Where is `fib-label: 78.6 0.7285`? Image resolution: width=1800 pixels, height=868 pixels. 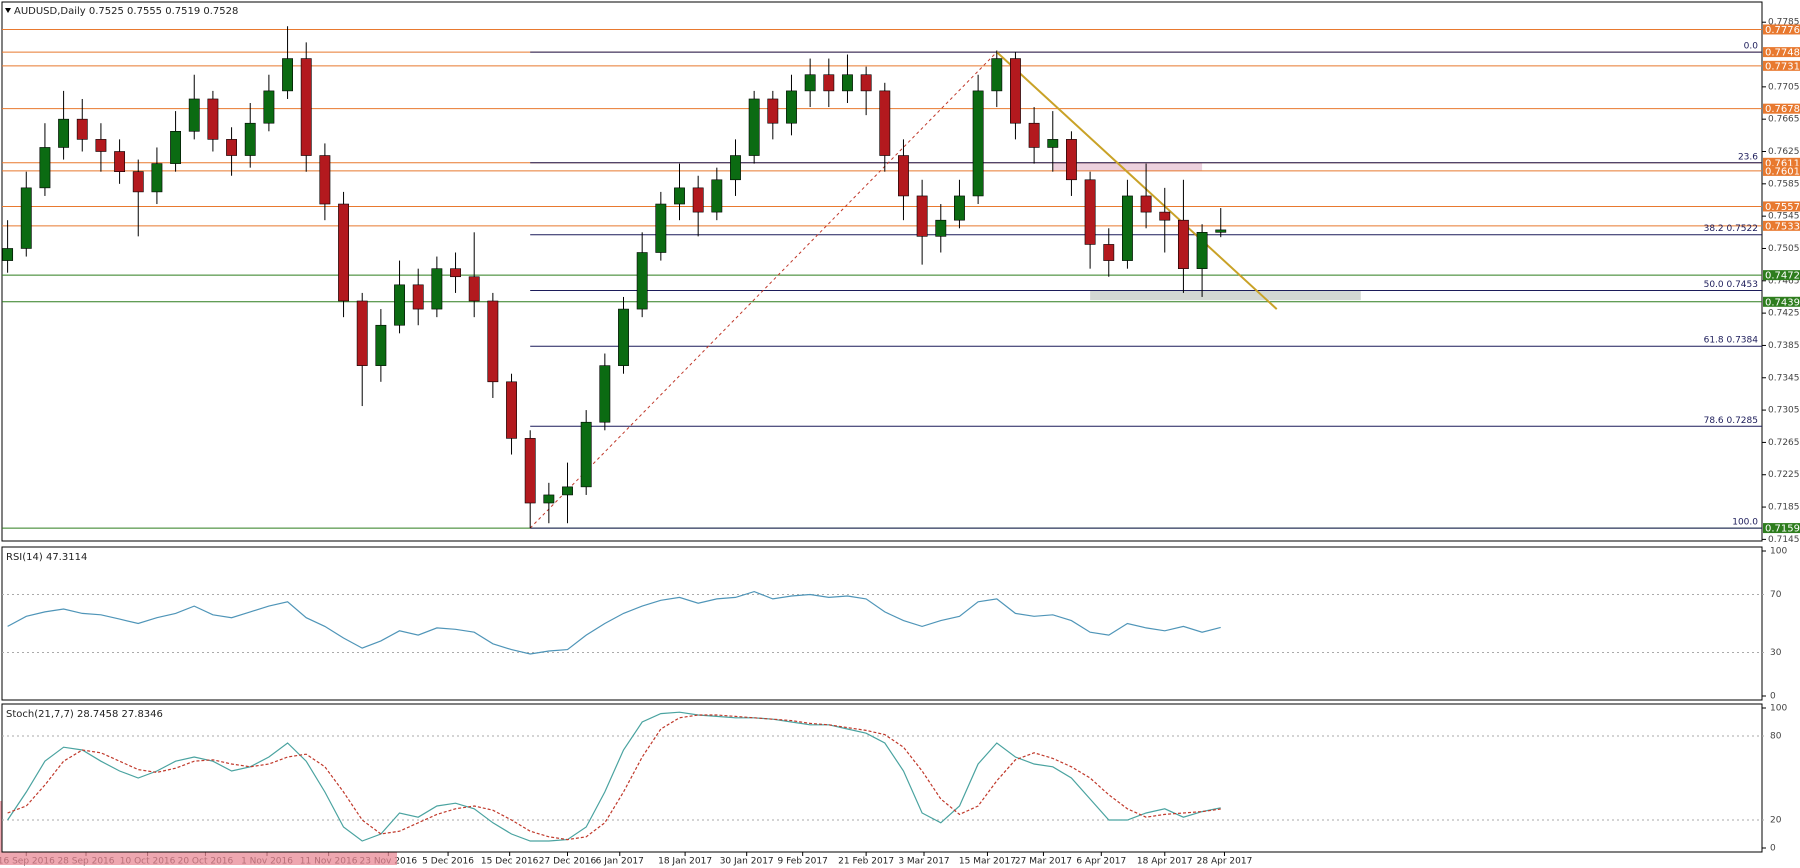
fib-label: 78.6 0.7285 is located at coordinates (1731, 421).